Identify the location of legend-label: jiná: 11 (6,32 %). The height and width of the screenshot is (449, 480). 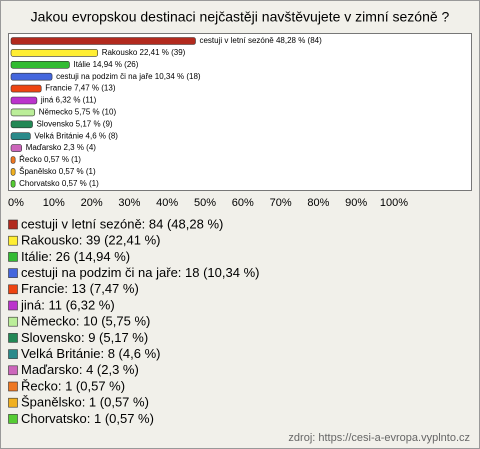
(67, 304).